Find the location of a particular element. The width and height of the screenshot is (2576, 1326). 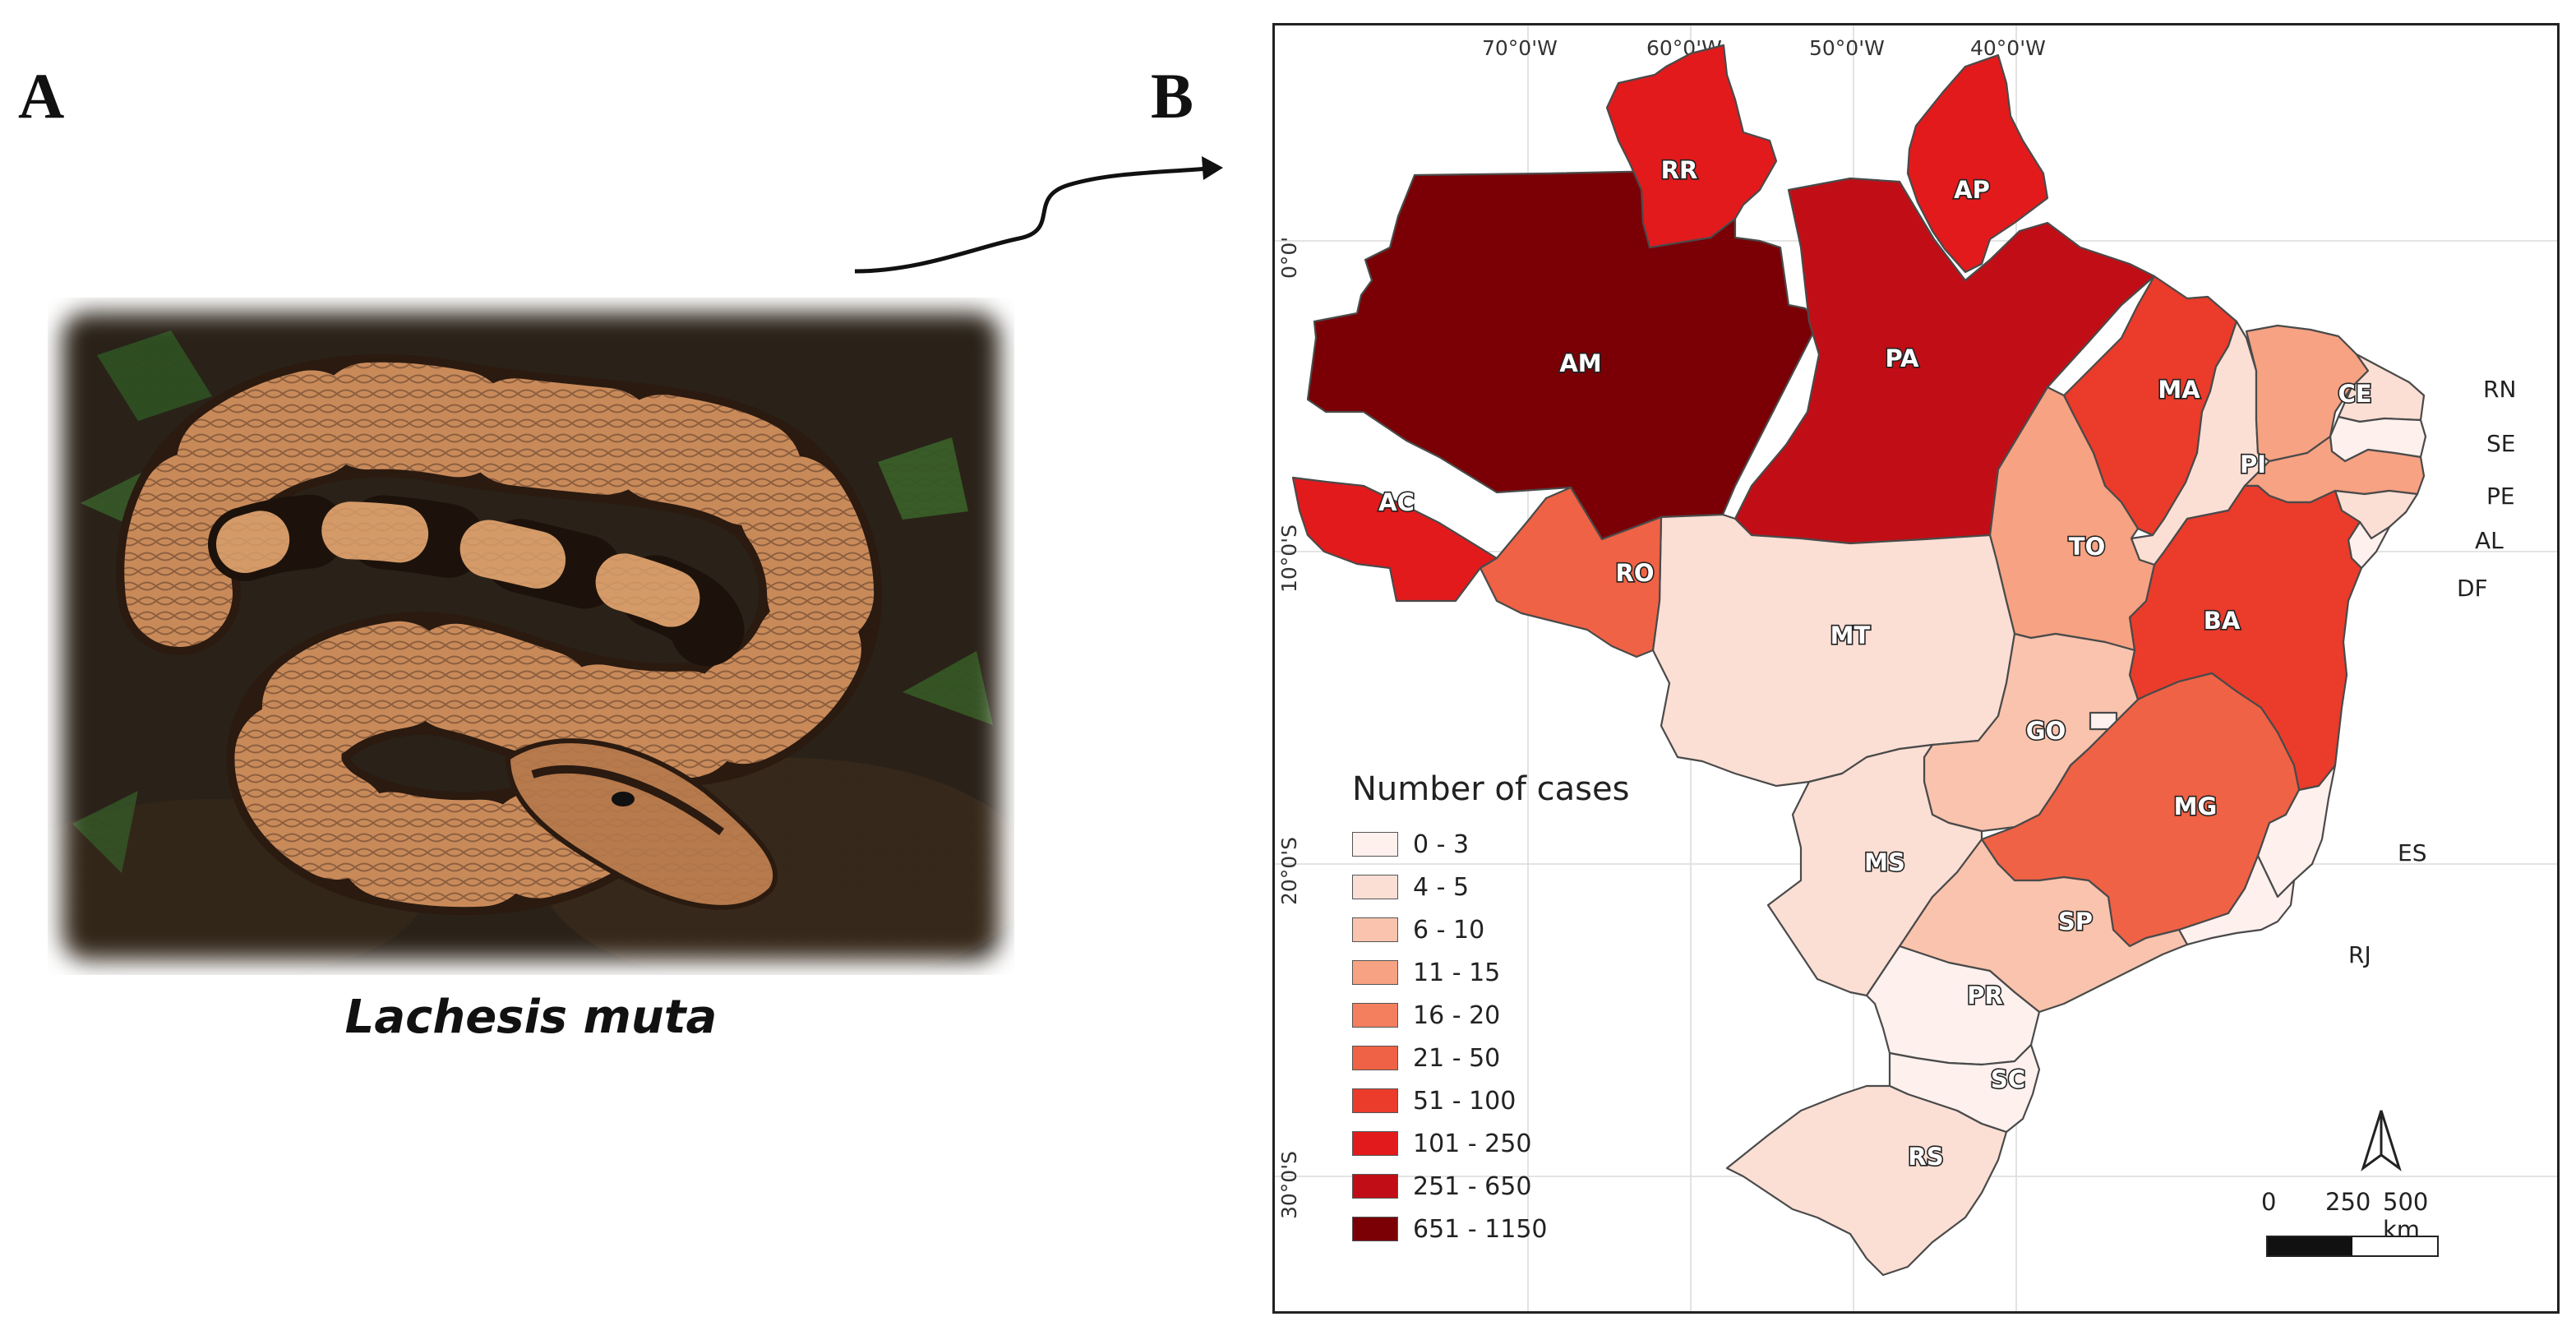

legend-item: 4 - 5 is located at coordinates (1490, 887).